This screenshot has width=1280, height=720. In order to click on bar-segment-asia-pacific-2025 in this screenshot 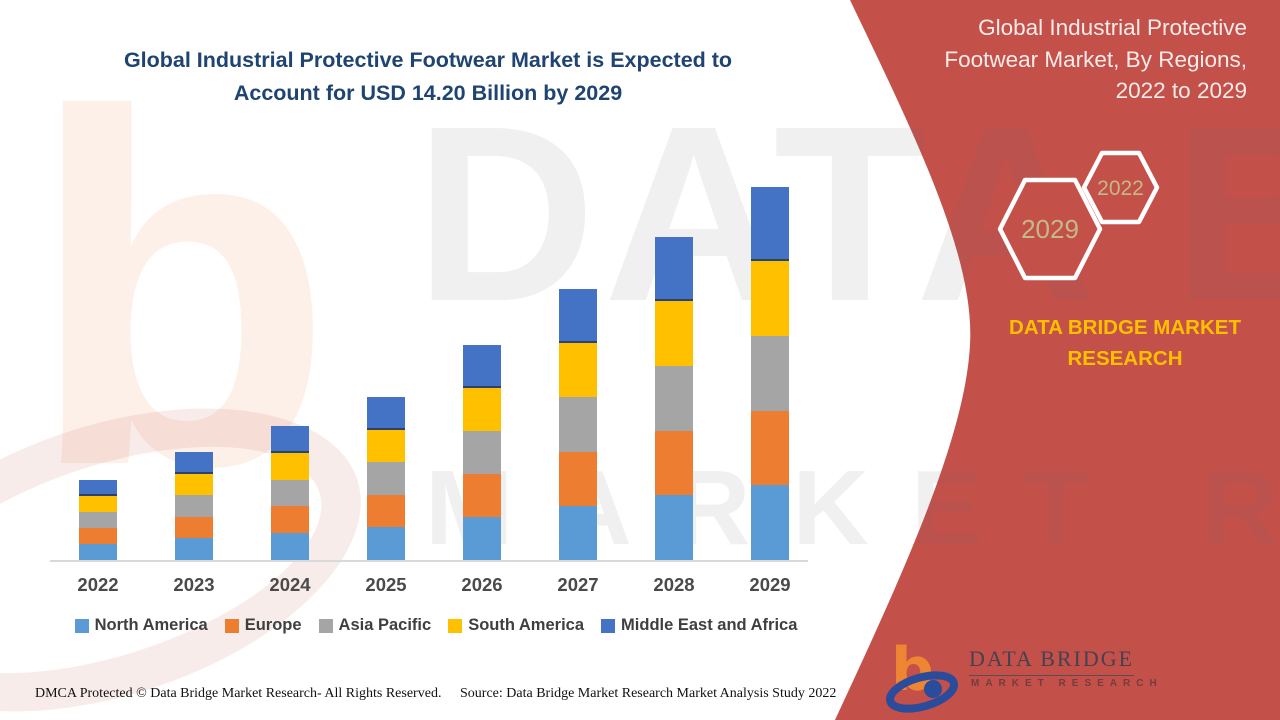, I will do `click(386, 478)`.